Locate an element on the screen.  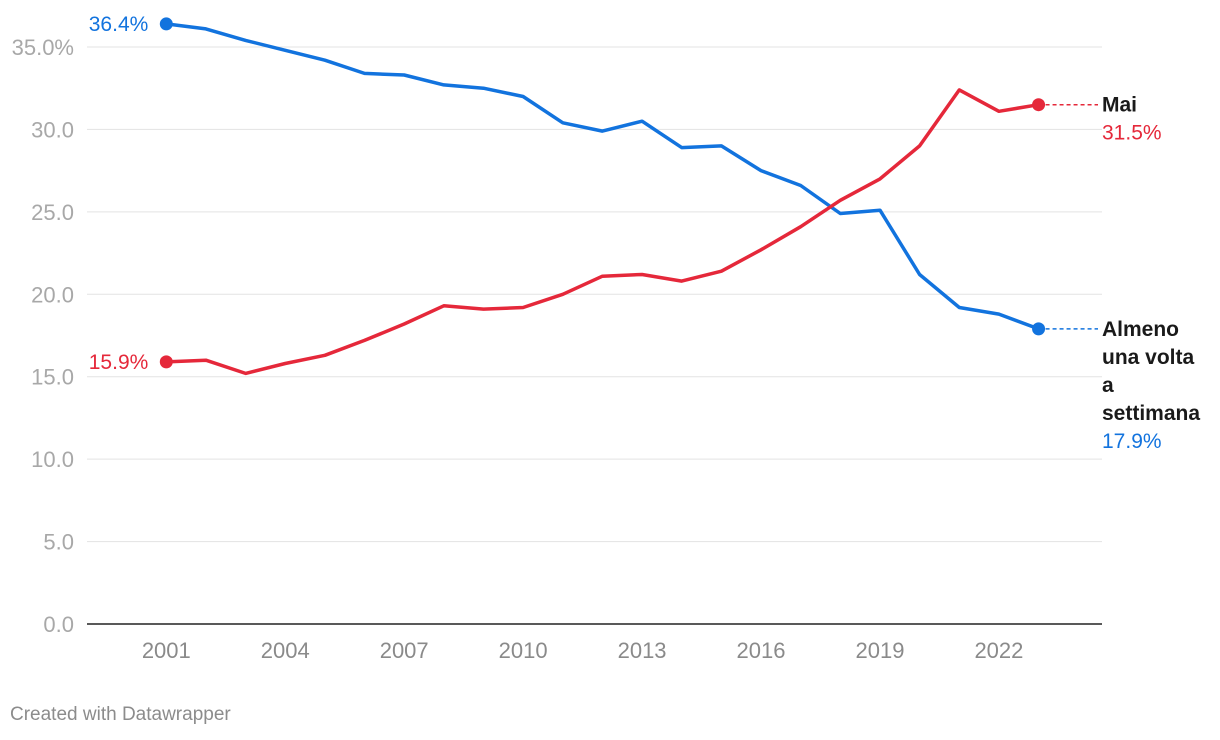
series-name-label: a is located at coordinates (1108, 385).